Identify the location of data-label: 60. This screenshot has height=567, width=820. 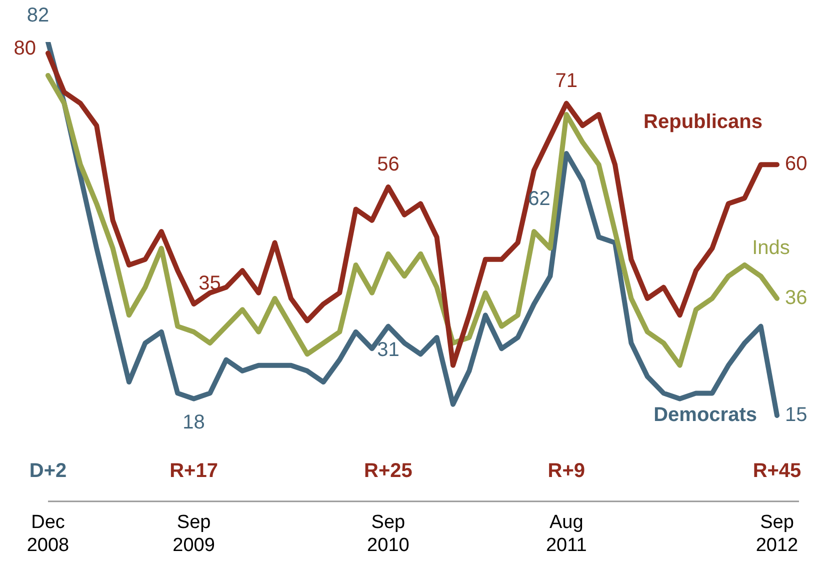
(796, 164).